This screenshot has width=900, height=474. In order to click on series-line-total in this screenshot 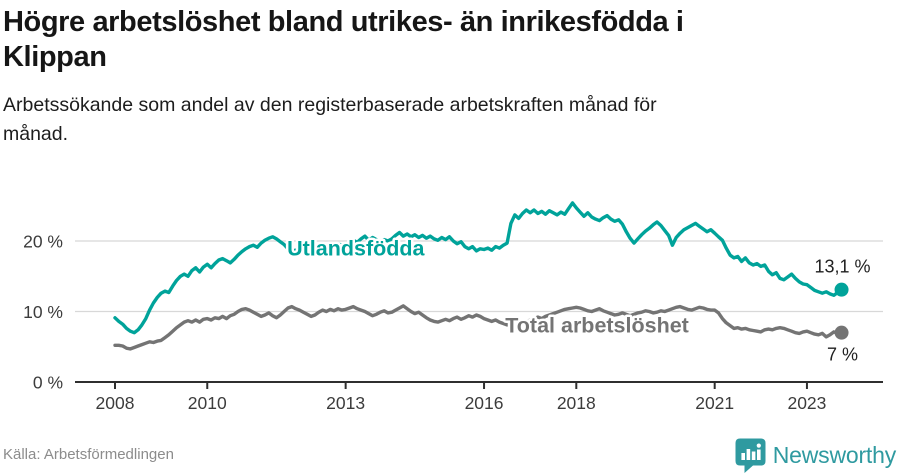, I will do `click(478, 327)`.